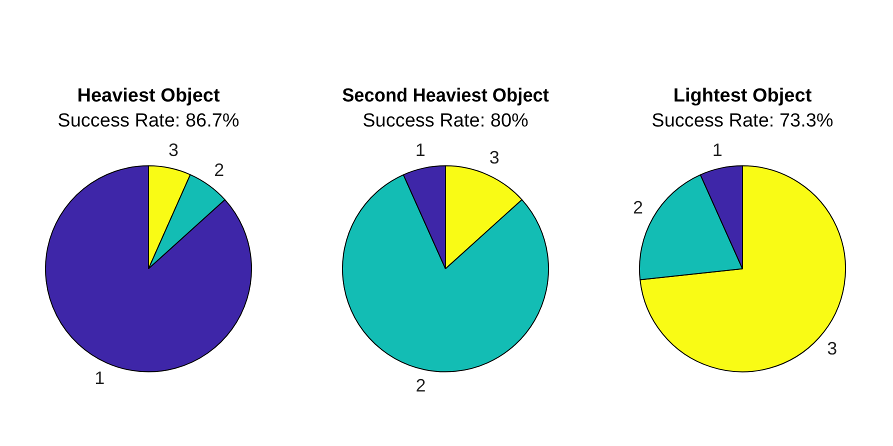  I want to click on chart-subtitle: Success Rate: 73.3%, so click(743, 121).